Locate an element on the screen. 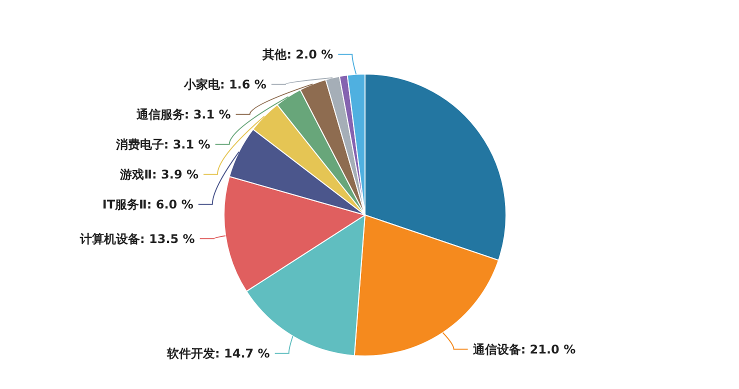 The height and width of the screenshot is (389, 739). slice-label: 小家电: 1.6 % is located at coordinates (224, 85).